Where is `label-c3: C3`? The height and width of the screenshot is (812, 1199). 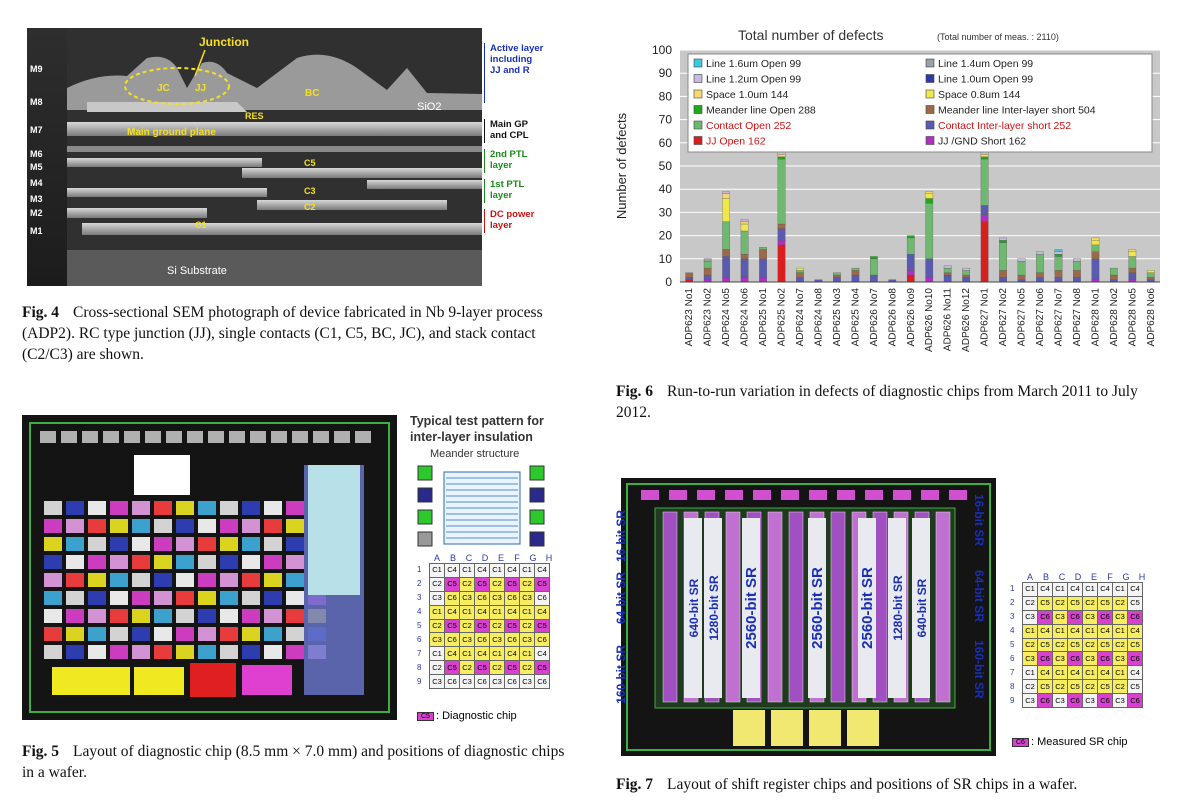
label-c3: C3 is located at coordinates (310, 191).